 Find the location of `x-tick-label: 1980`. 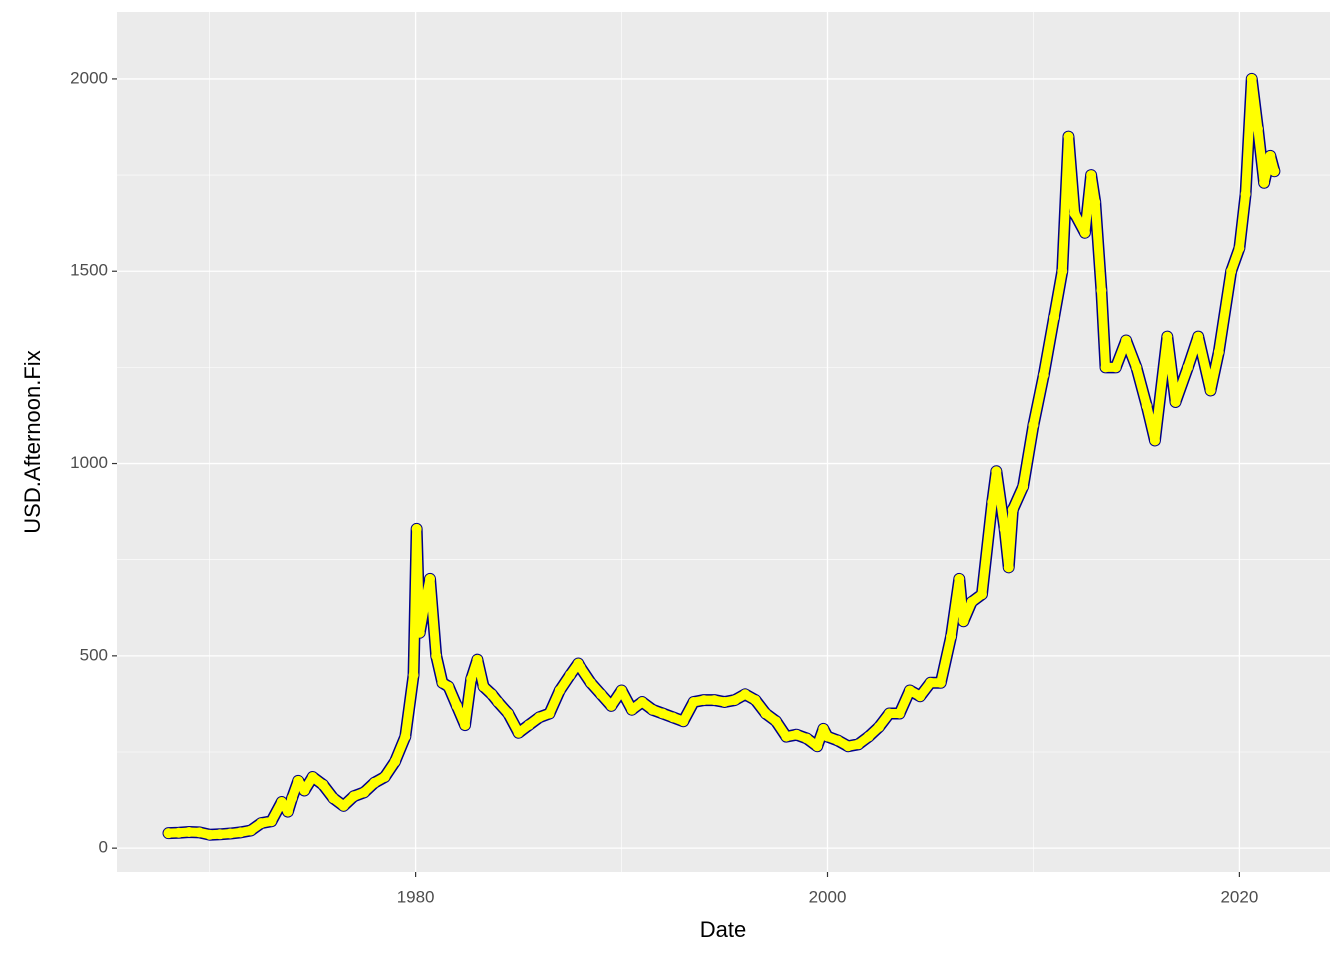

x-tick-label: 1980 is located at coordinates (416, 896).